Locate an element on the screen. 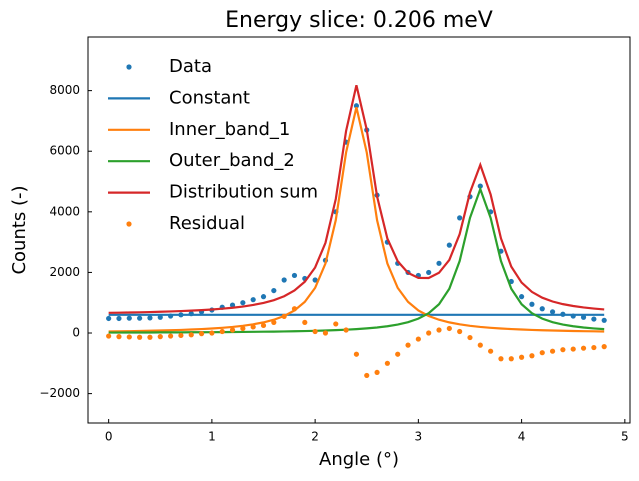 This screenshot has height=481, width=639. y-tick-label: −2000 is located at coordinates (59, 393).